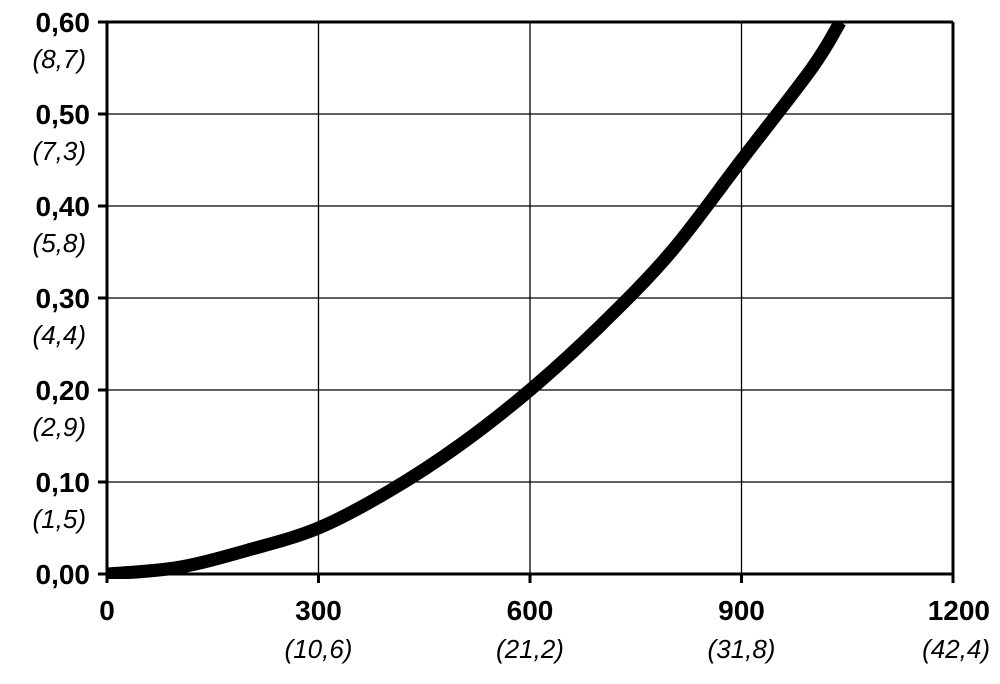 Image resolution: width=1000 pixels, height=684 pixels. Describe the element at coordinates (63, 482) in the screenshot. I see `y-tick-label: 0,10` at that location.